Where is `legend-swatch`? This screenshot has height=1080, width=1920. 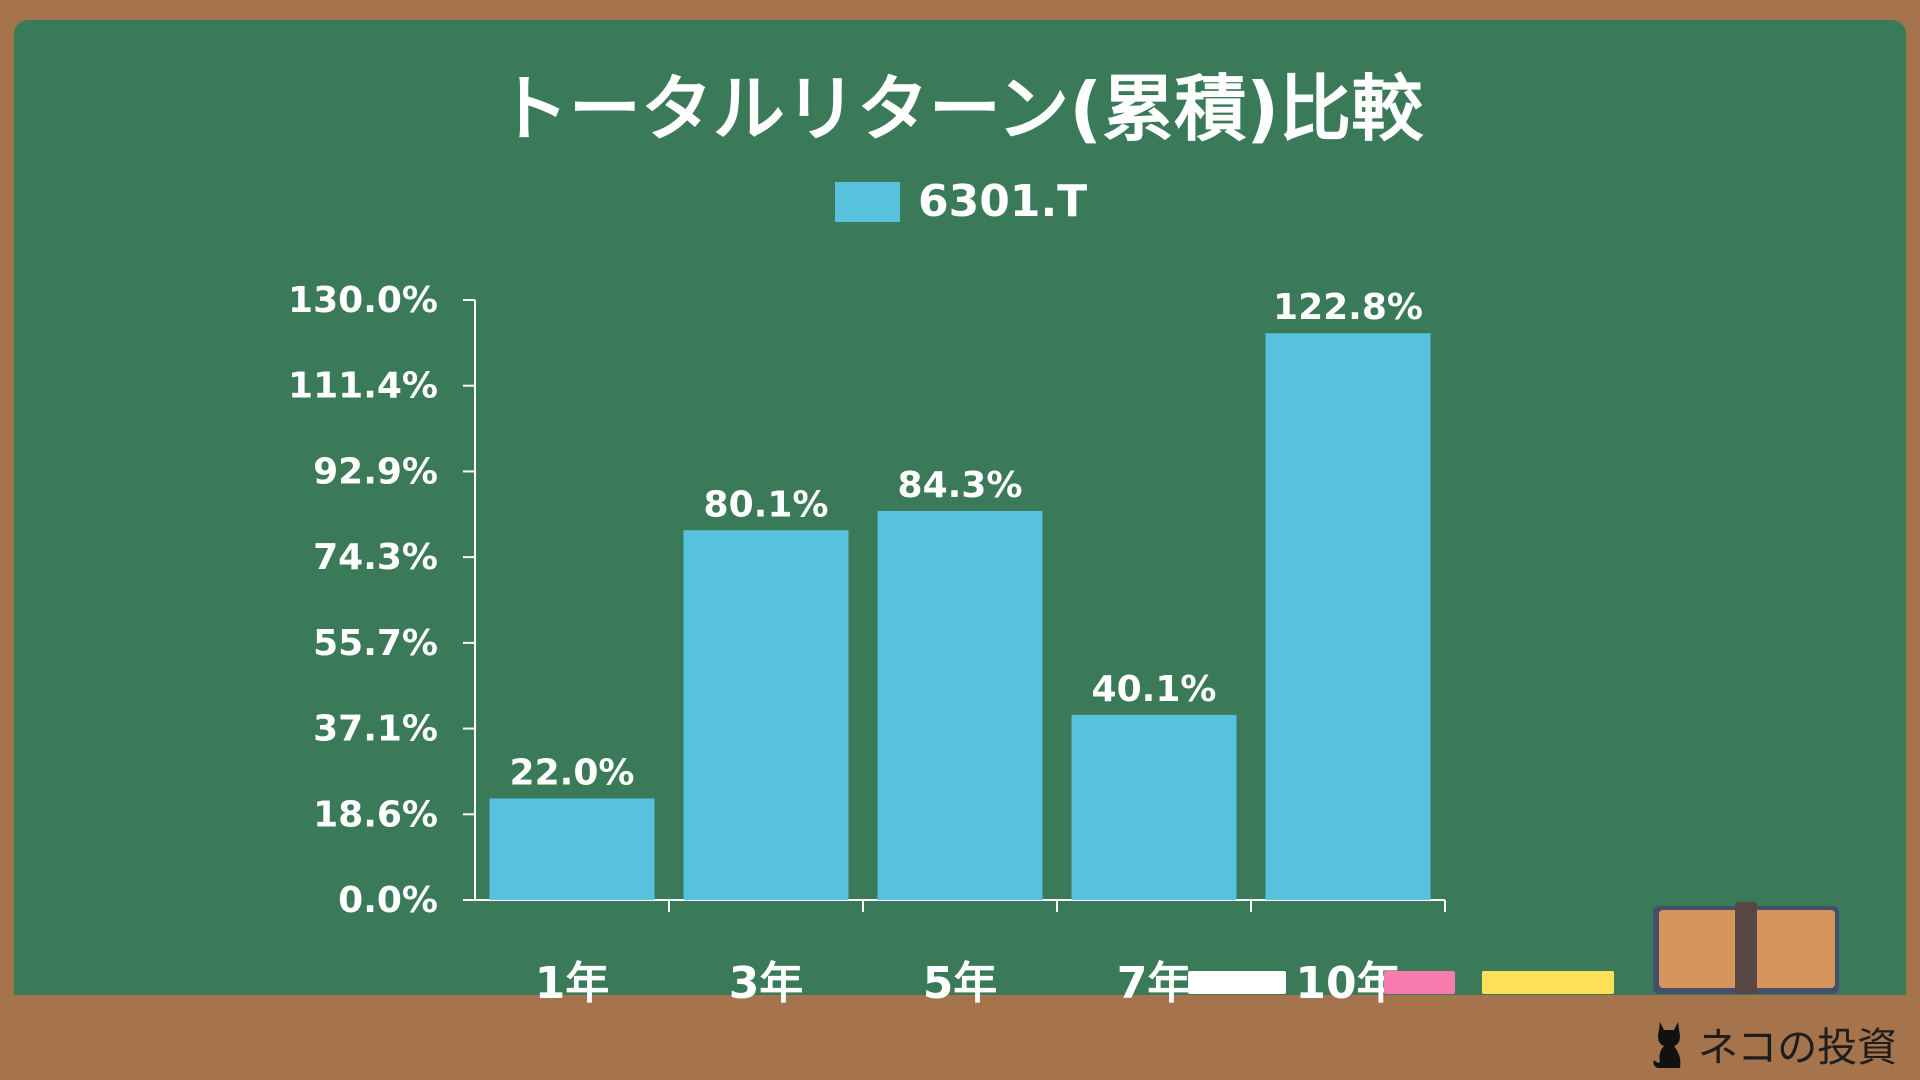
legend-swatch is located at coordinates (867, 201).